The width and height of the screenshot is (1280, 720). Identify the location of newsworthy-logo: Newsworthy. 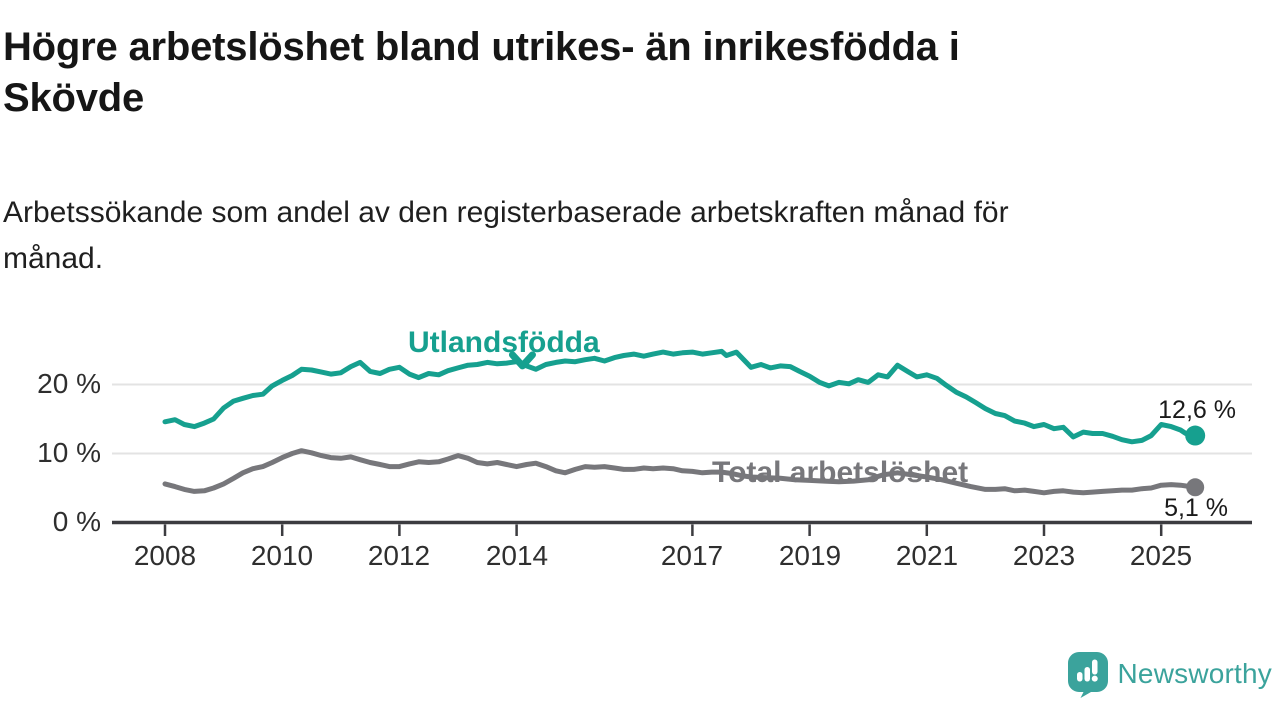
(1169, 674).